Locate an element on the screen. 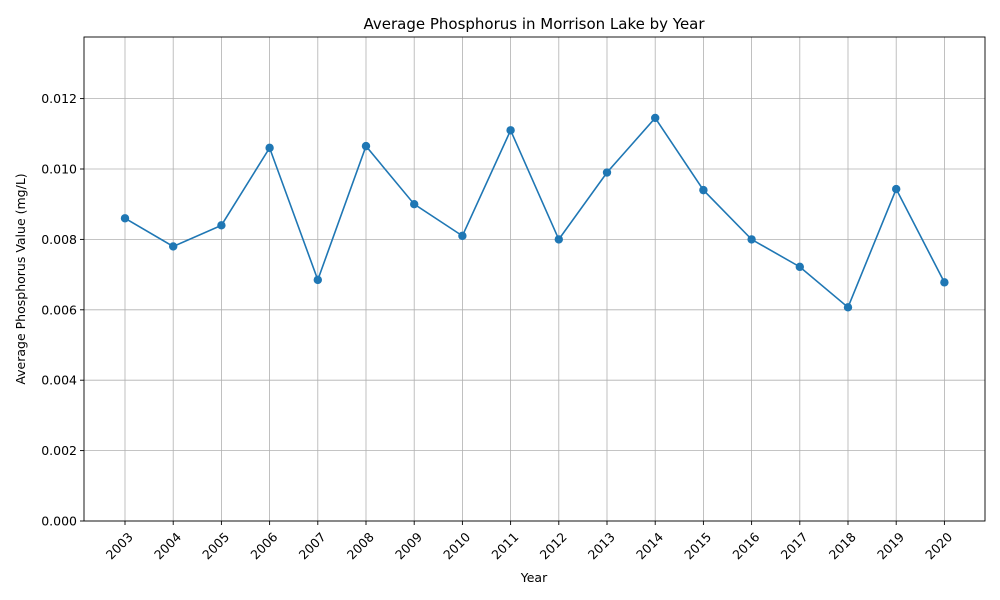 The height and width of the screenshot is (600, 1000). x-tick-label: 2017 is located at coordinates (794, 545).